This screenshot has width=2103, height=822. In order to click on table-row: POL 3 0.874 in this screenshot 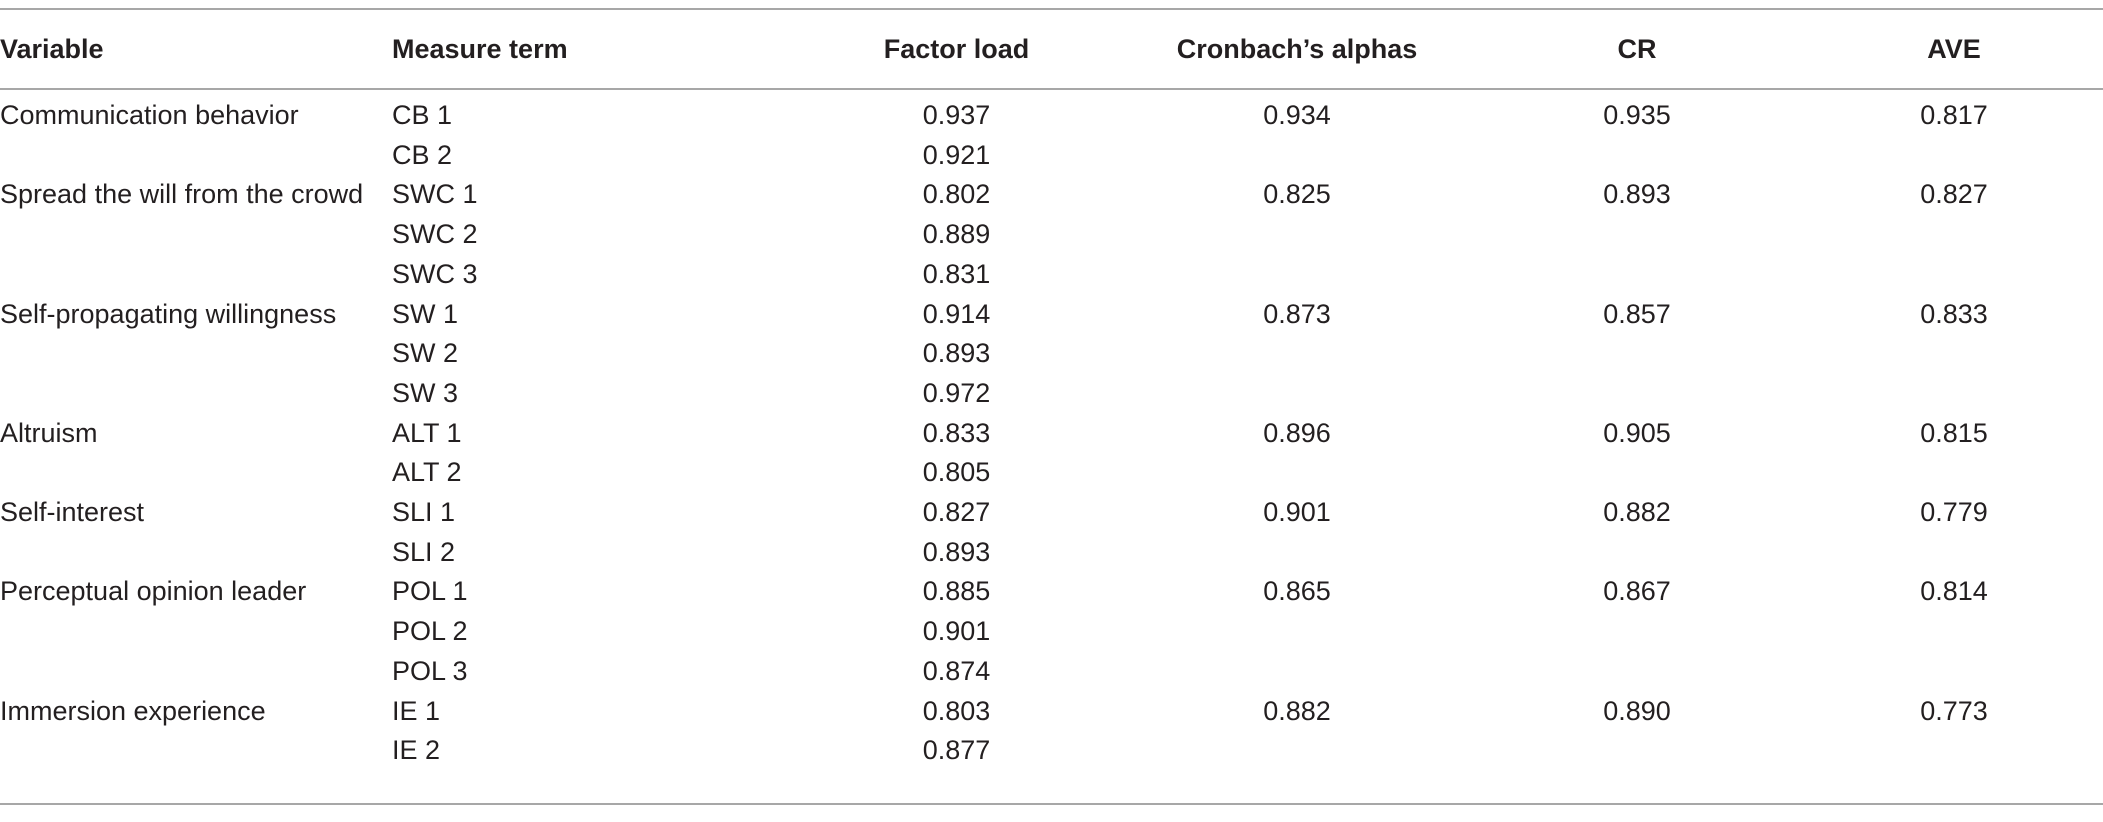, I will do `click(1051, 672)`.